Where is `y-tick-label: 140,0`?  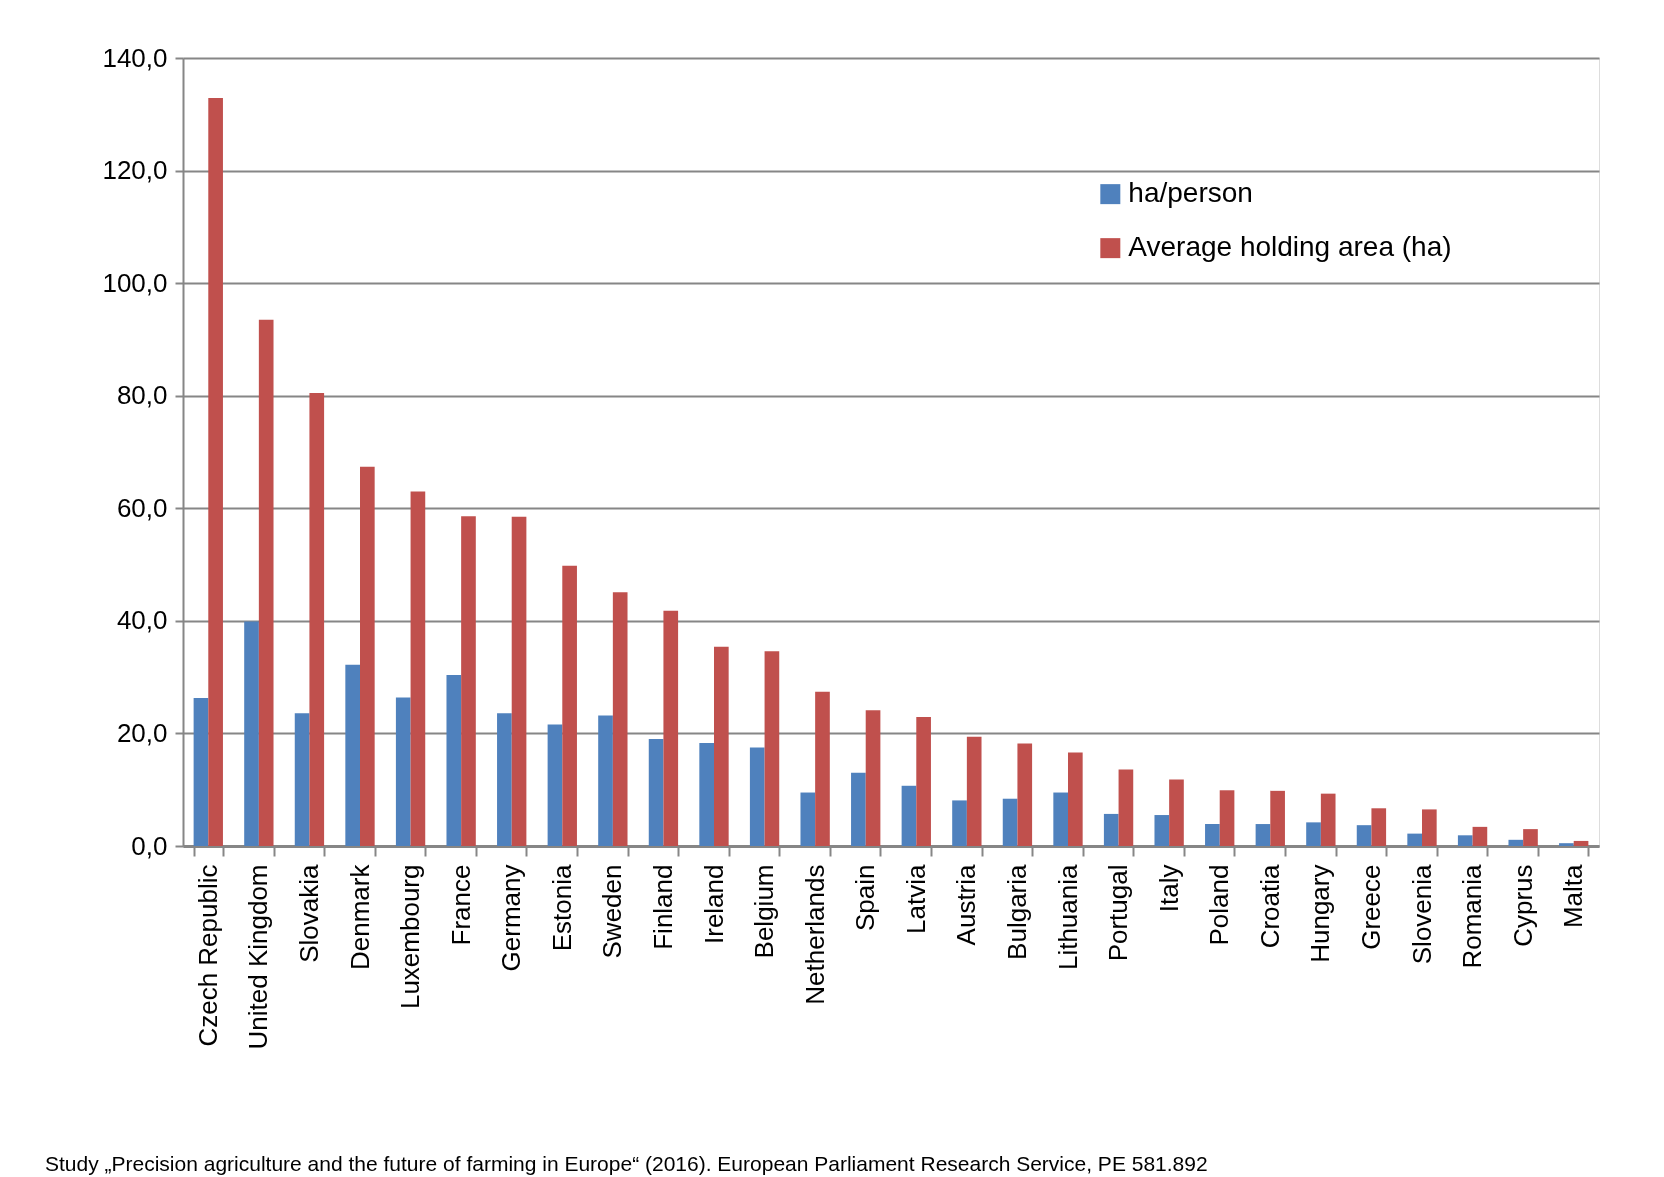
y-tick-label: 140,0 is located at coordinates (135, 57).